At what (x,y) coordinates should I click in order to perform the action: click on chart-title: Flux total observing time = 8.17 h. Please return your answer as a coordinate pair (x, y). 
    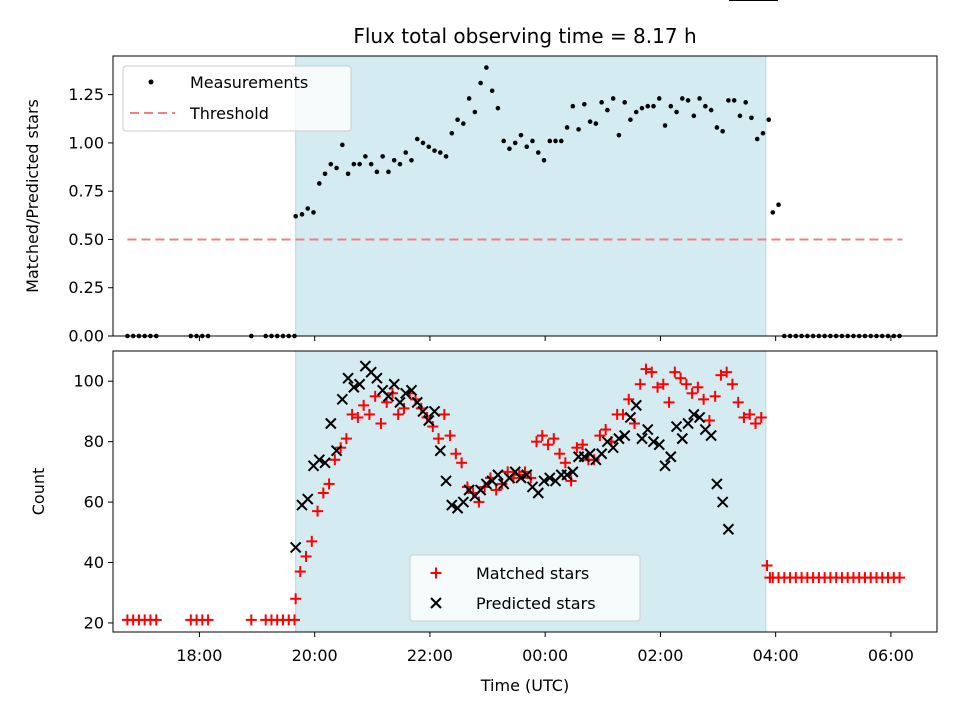
    Looking at the image, I should click on (524, 36).